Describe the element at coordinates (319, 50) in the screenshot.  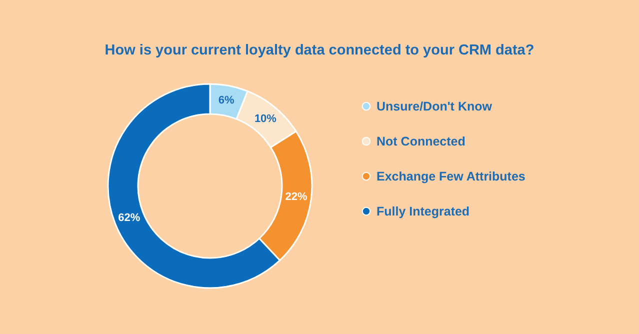
I see `chart-title: How is your current loyalty data connected to your CRM data?` at that location.